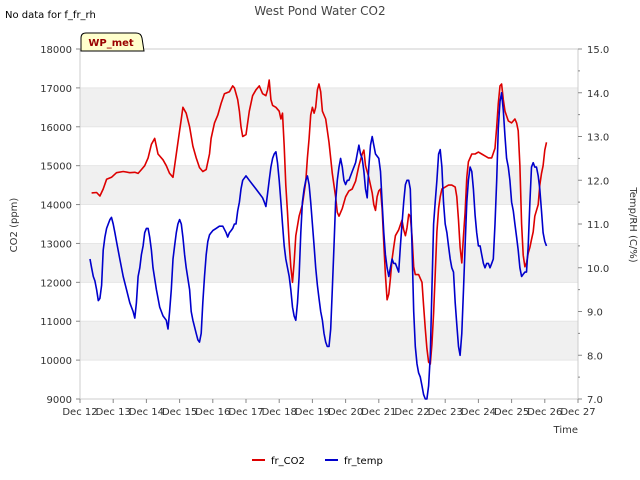 This screenshot has height=480, width=640. I want to click on x-tick-label: Dec 14, so click(146, 412).